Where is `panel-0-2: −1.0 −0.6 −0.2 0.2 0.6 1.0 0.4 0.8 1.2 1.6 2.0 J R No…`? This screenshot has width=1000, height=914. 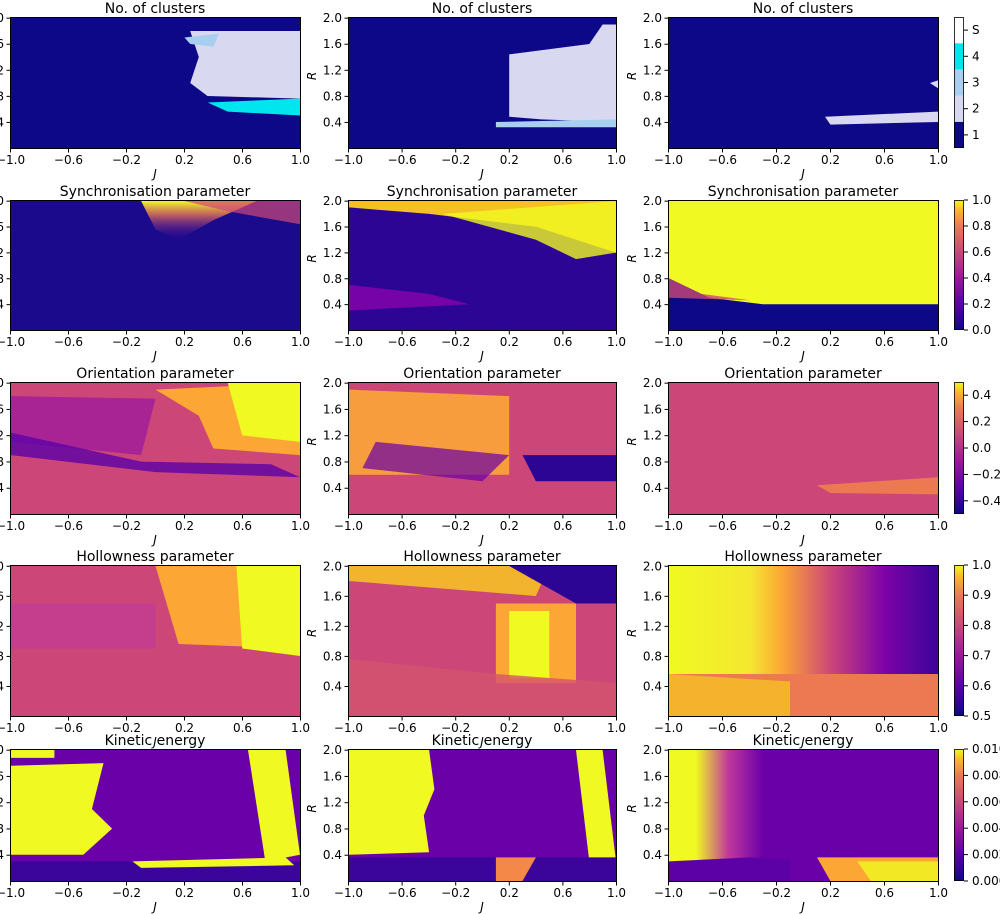
panel-0-2: −1.0 −0.6 −0.2 0.2 0.6 1.0 0.4 0.8 1.2 1.6 2.0 J R No… is located at coordinates (786, 91).